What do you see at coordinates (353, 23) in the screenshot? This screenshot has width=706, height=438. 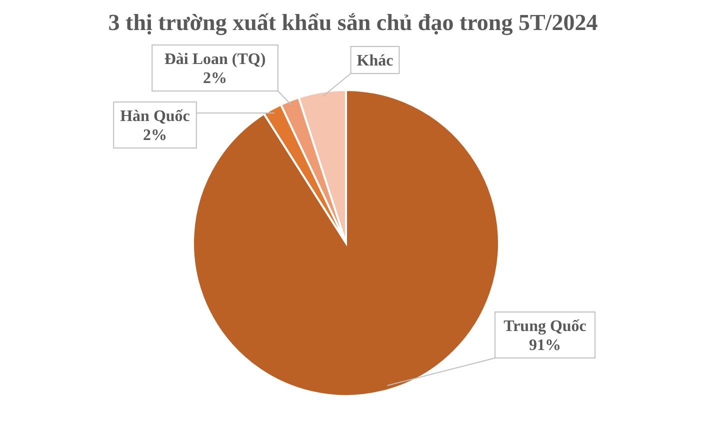 I see `chart-title: 3 thị trường xuất khẩu sắn chủ đạo trong 5T/2024` at bounding box center [353, 23].